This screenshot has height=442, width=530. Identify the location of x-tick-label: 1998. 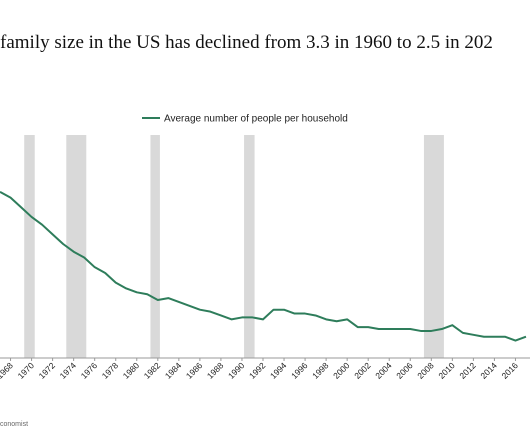
(320, 370).